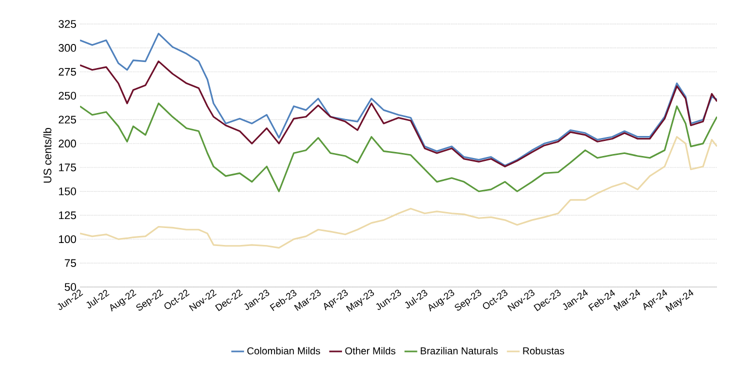 This screenshot has width=742, height=371. Describe the element at coordinates (543, 350) in the screenshot. I see `legend-label: Robustas` at that location.